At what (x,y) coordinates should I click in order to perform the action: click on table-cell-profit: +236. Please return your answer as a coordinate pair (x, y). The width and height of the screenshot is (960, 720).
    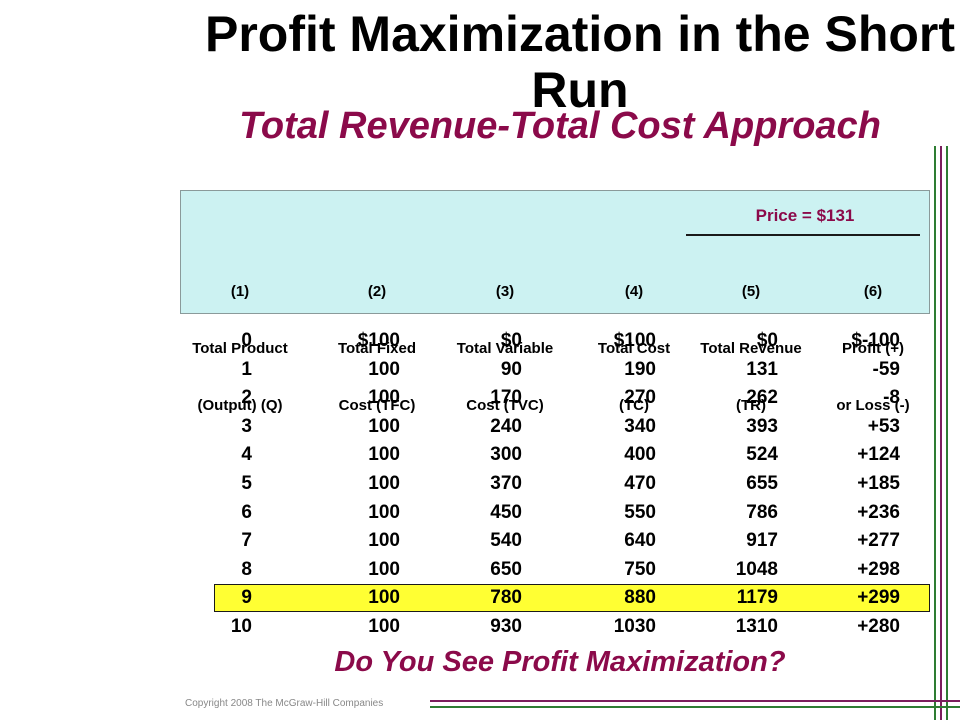
    Looking at the image, I should click on (878, 512).